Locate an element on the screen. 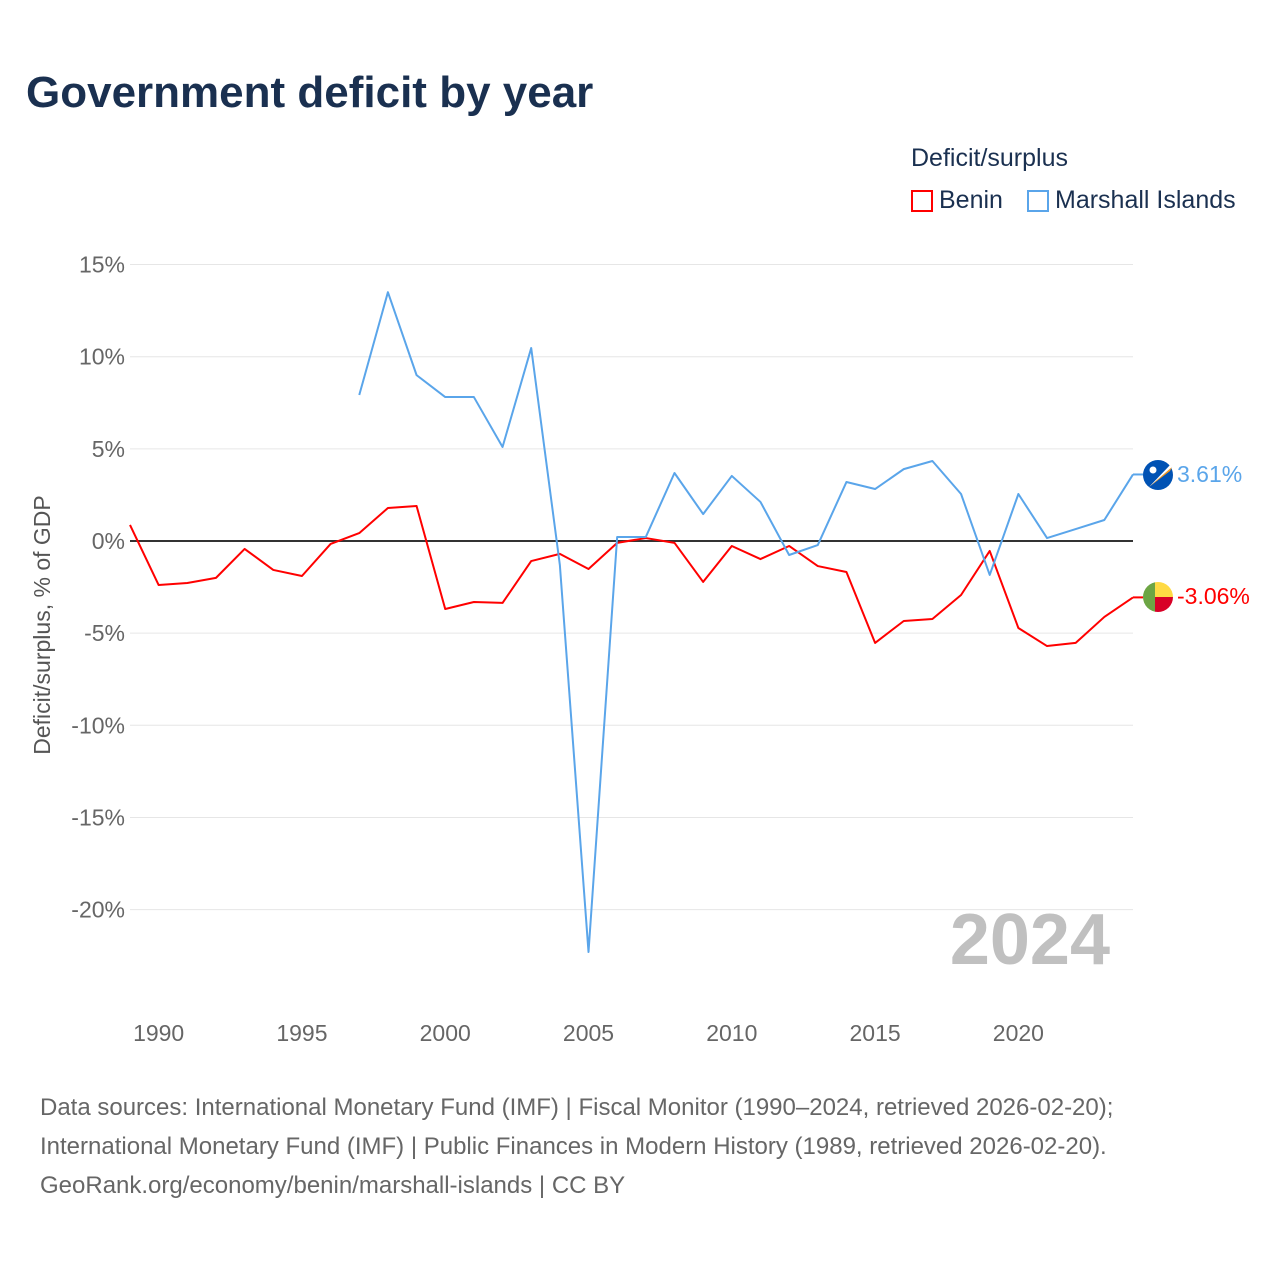 The height and width of the screenshot is (1280, 1280). y-tick-label: -5% is located at coordinates (104, 633).